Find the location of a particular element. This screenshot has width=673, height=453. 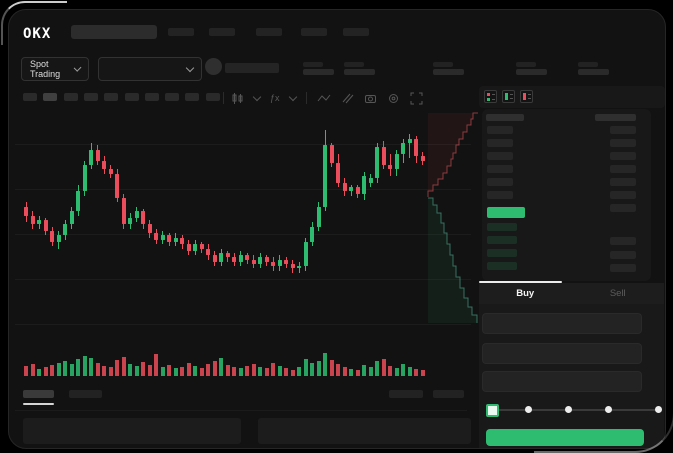

tab-buy: Buy is located at coordinates (525, 293).